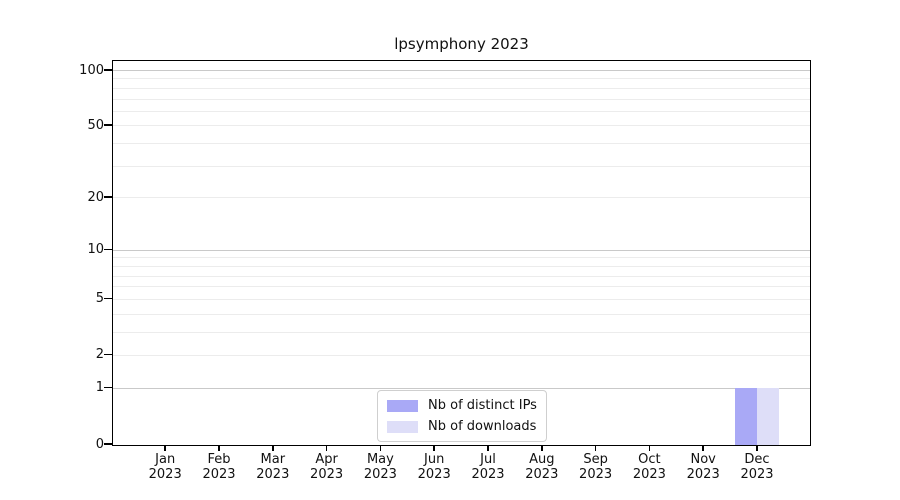  Describe the element at coordinates (767, 416) in the screenshot. I see `bar-downloads` at that location.